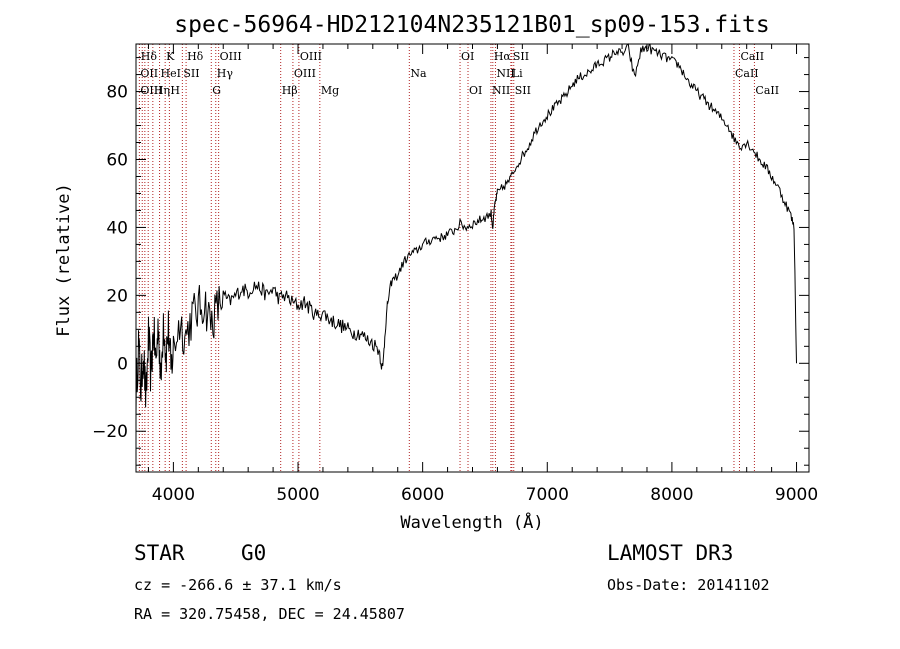 This screenshot has height=649, width=900. Describe the element at coordinates (149, 73) in the screenshot. I see `spectral-line-label: OII` at that location.